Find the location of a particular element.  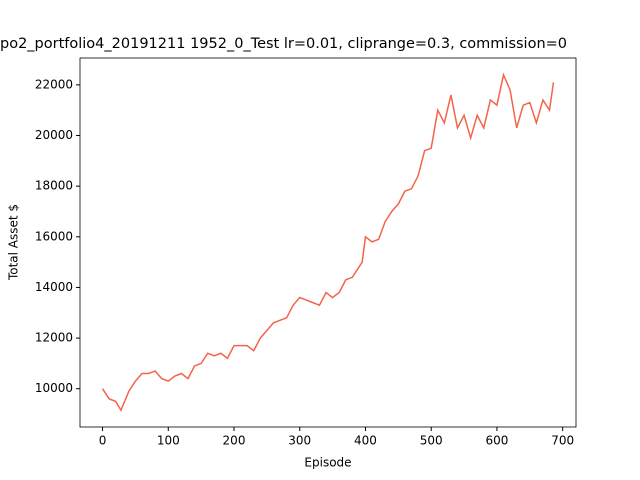

y-tick-label: 20000 is located at coordinates (54, 135).